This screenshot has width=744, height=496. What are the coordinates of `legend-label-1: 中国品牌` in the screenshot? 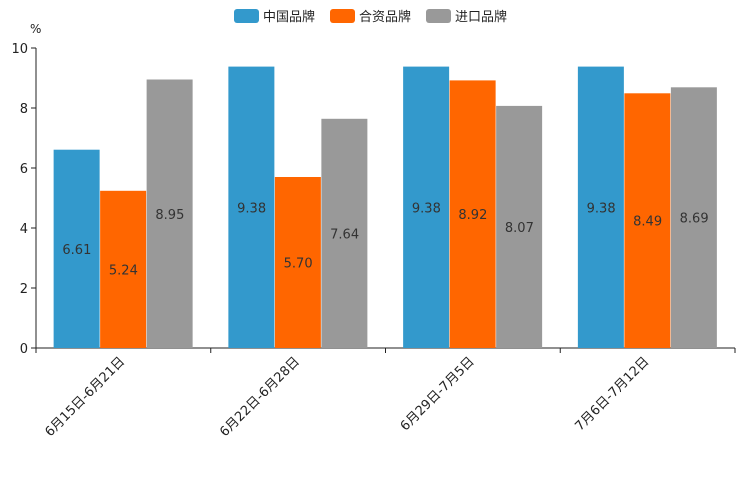 It's located at (289, 17).